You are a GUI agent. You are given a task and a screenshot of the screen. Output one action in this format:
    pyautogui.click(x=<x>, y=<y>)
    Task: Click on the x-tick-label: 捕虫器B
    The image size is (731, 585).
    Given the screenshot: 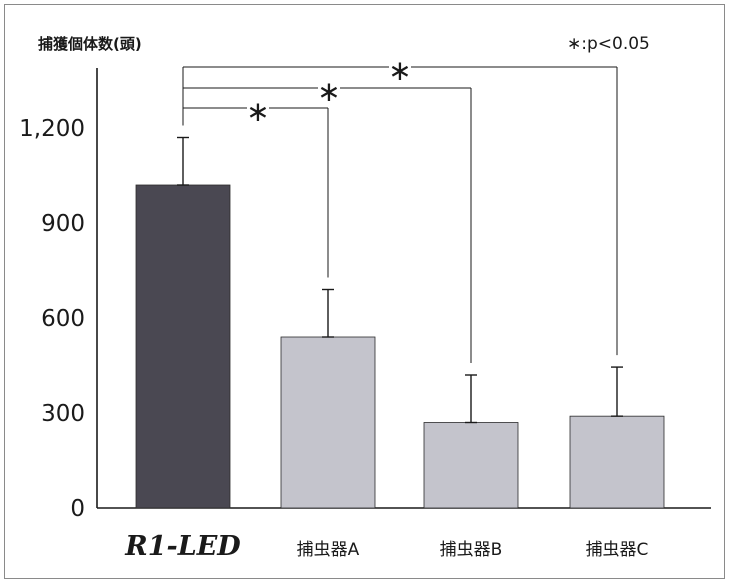 What is the action you would take?
    pyautogui.click(x=471, y=550)
    